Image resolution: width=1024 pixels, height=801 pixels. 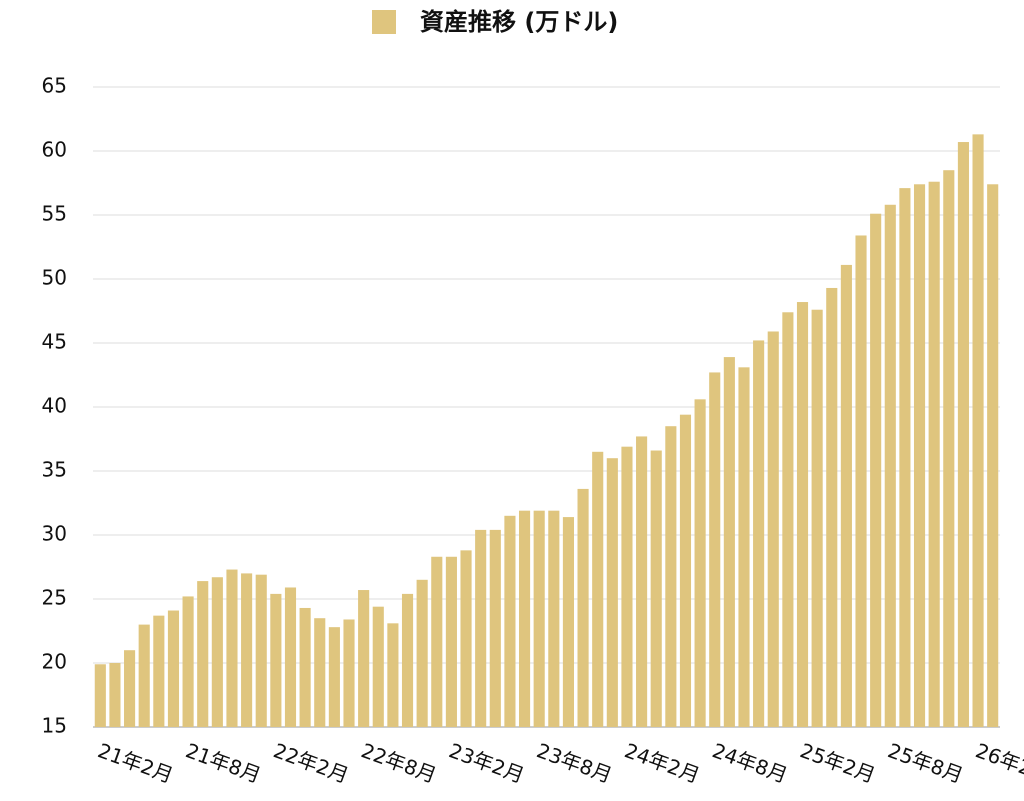 What do you see at coordinates (54, 278) in the screenshot?
I see `y-tick-label: 50` at bounding box center [54, 278].